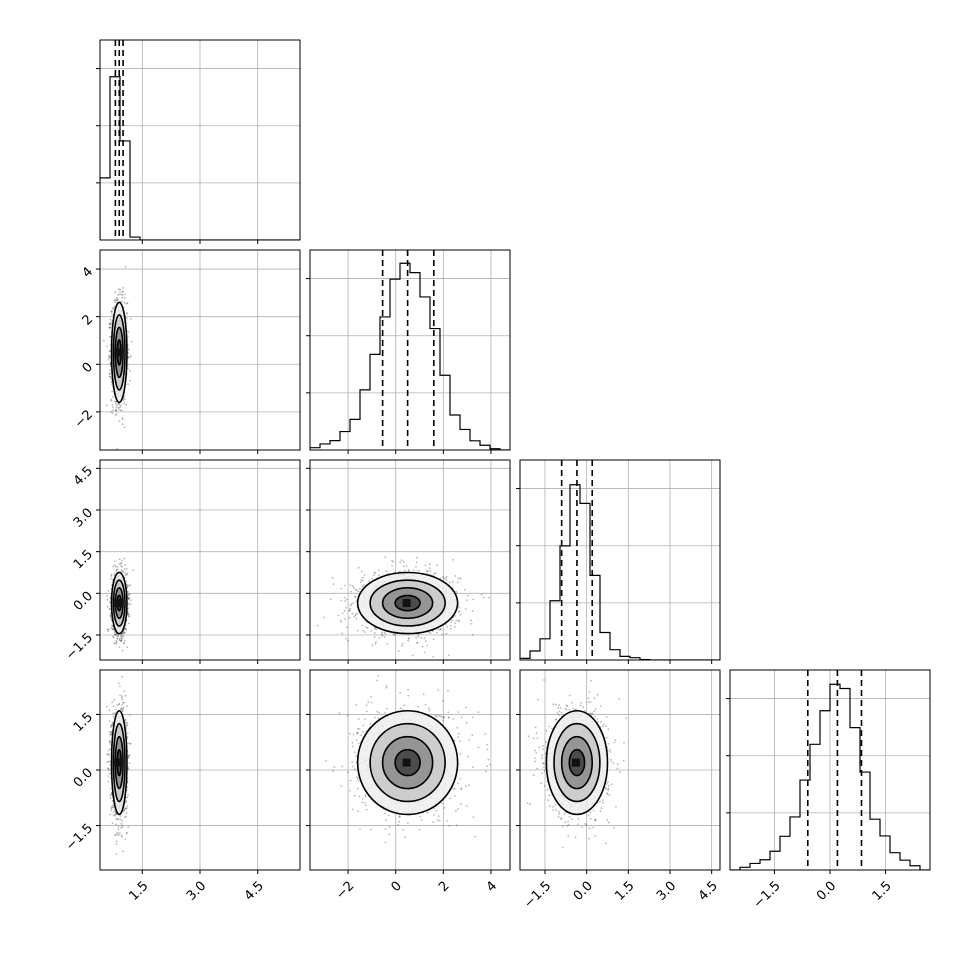 The height and width of the screenshot is (970, 970). What do you see at coordinates (620, 572) in the screenshot?
I see `histogram-outline` at bounding box center [620, 572].